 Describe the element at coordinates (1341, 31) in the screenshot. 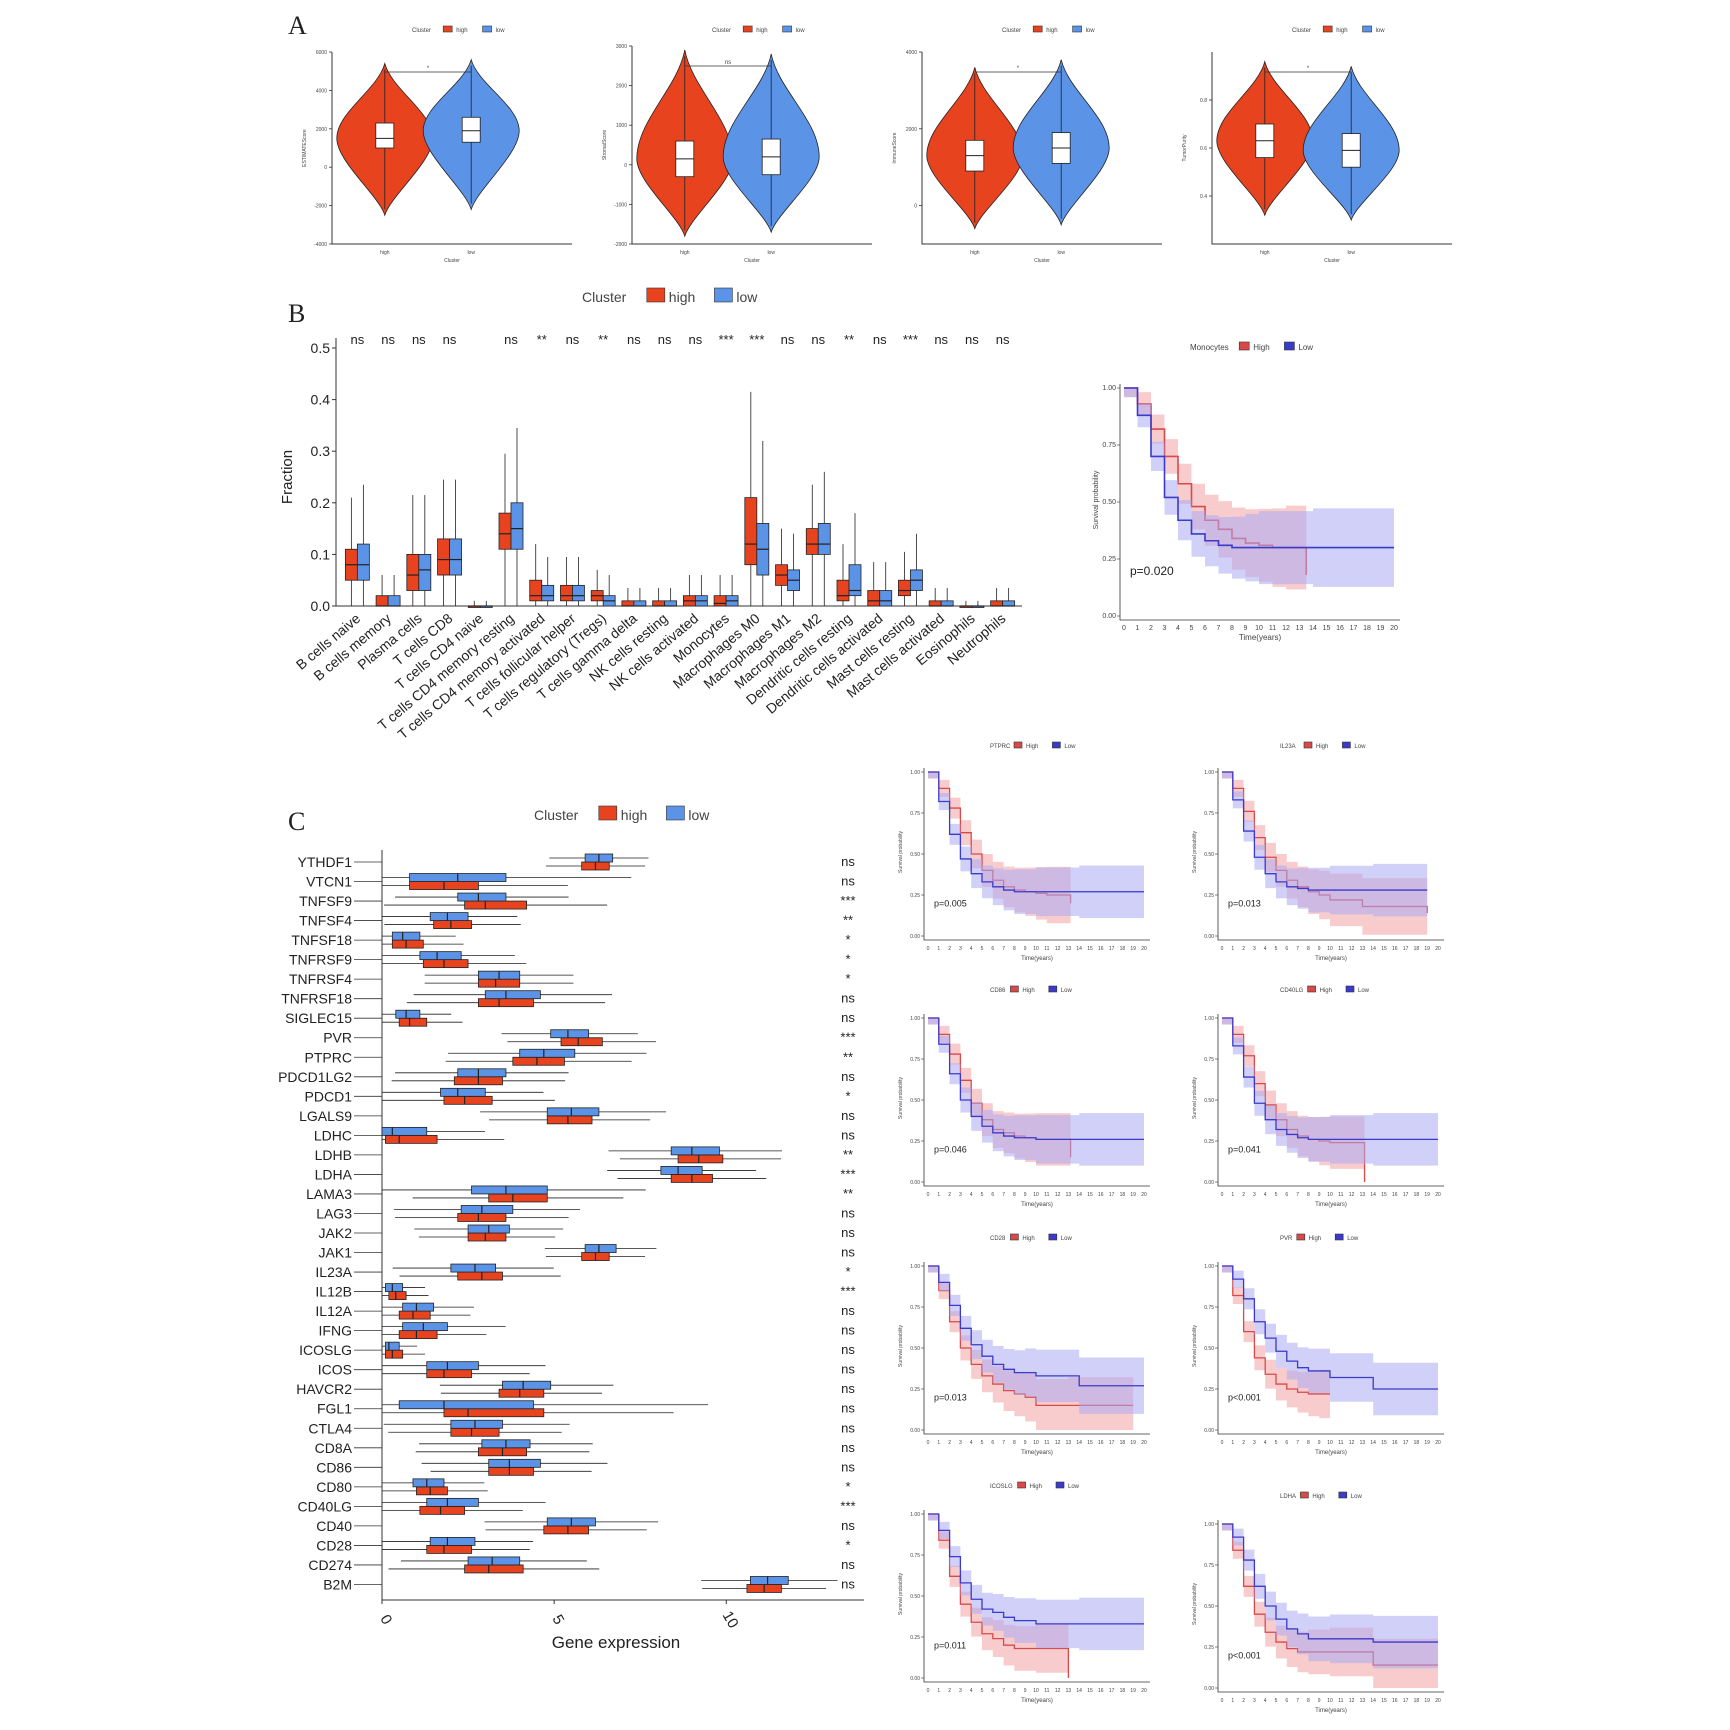

I see `violin-a4-legend-label-high: high` at that location.